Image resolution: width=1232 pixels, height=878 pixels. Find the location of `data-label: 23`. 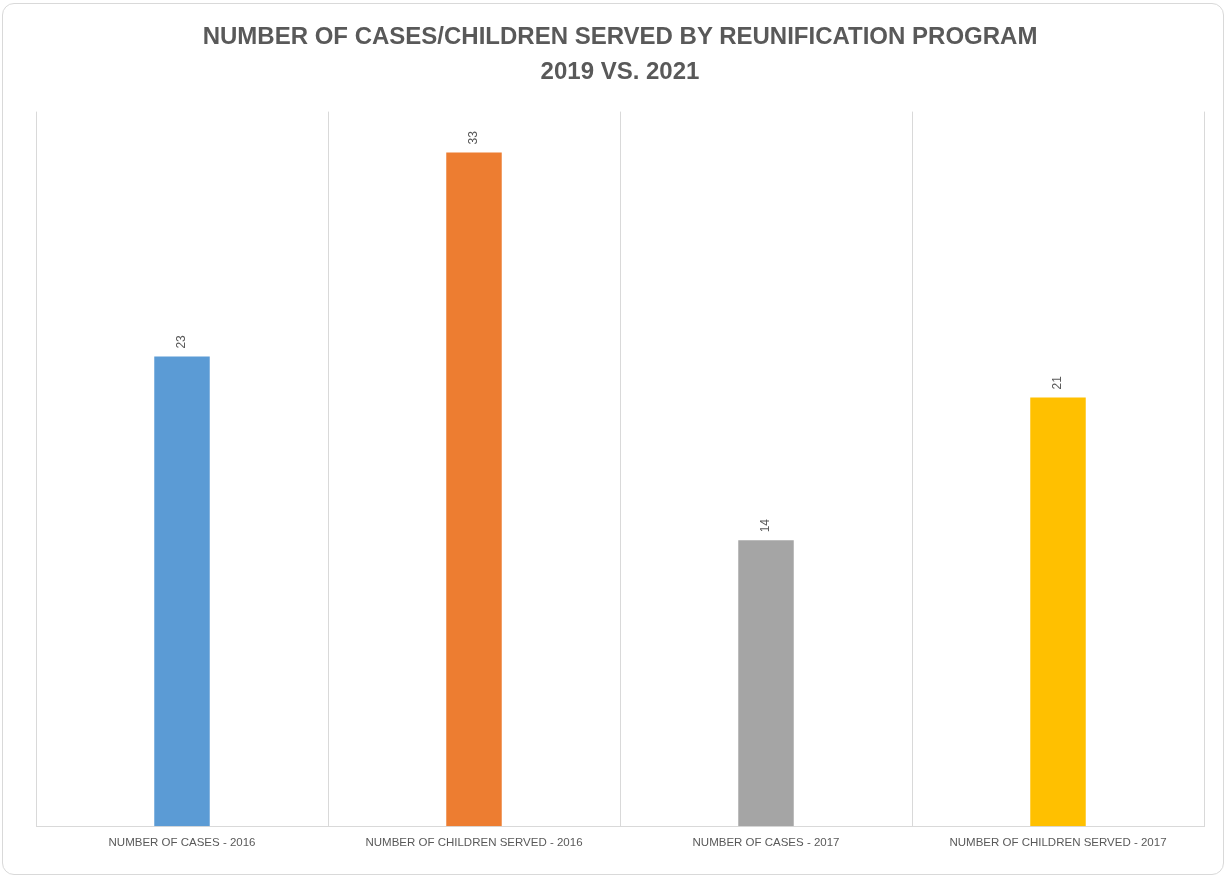

data-label: 23 is located at coordinates (181, 341).